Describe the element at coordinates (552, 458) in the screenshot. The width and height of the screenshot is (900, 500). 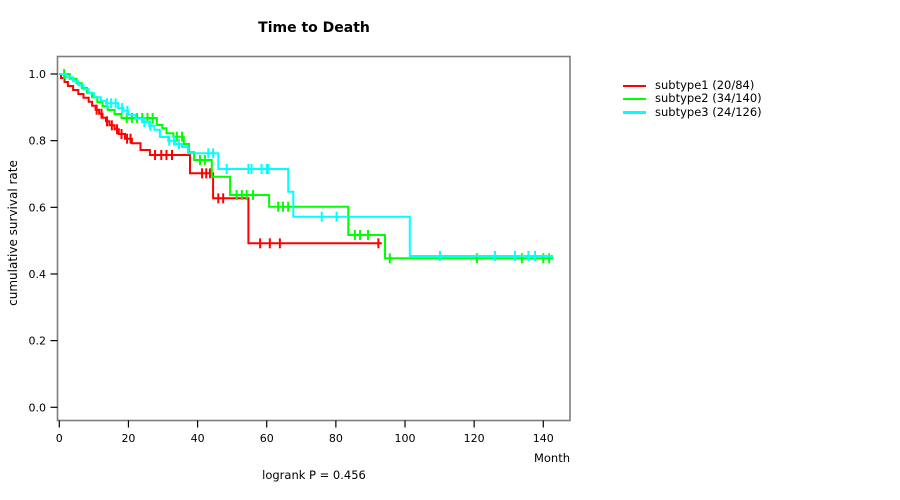
I see `x-axis-label: Month` at that location.